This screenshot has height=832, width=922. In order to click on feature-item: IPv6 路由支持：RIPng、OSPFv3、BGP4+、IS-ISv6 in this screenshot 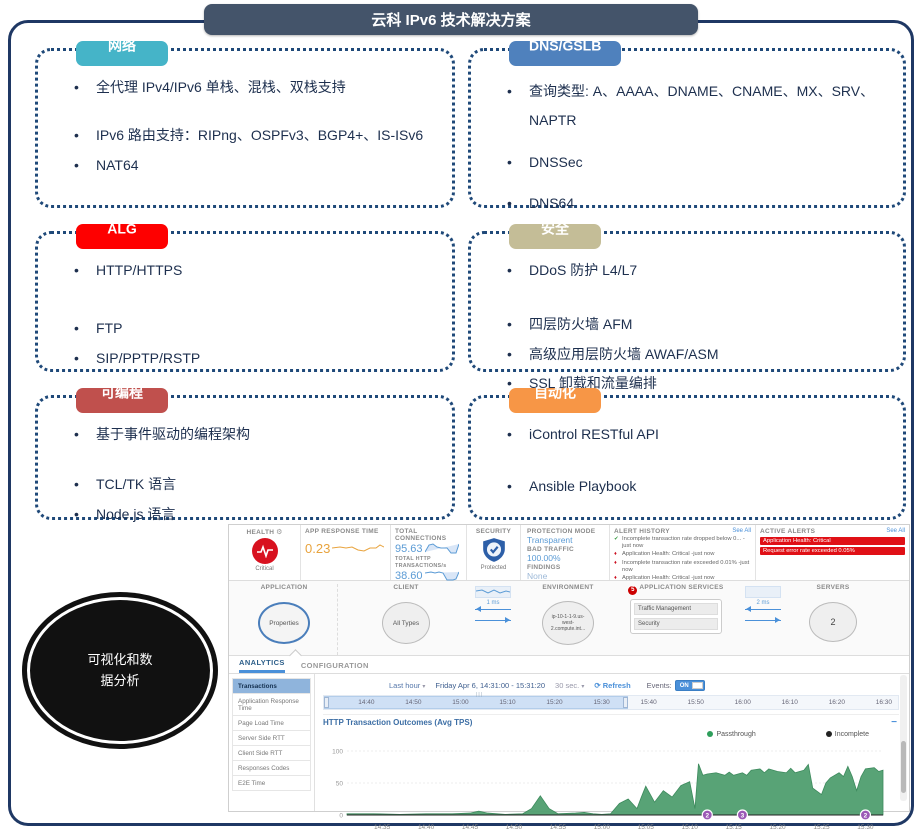, I will do `click(253, 135)`.